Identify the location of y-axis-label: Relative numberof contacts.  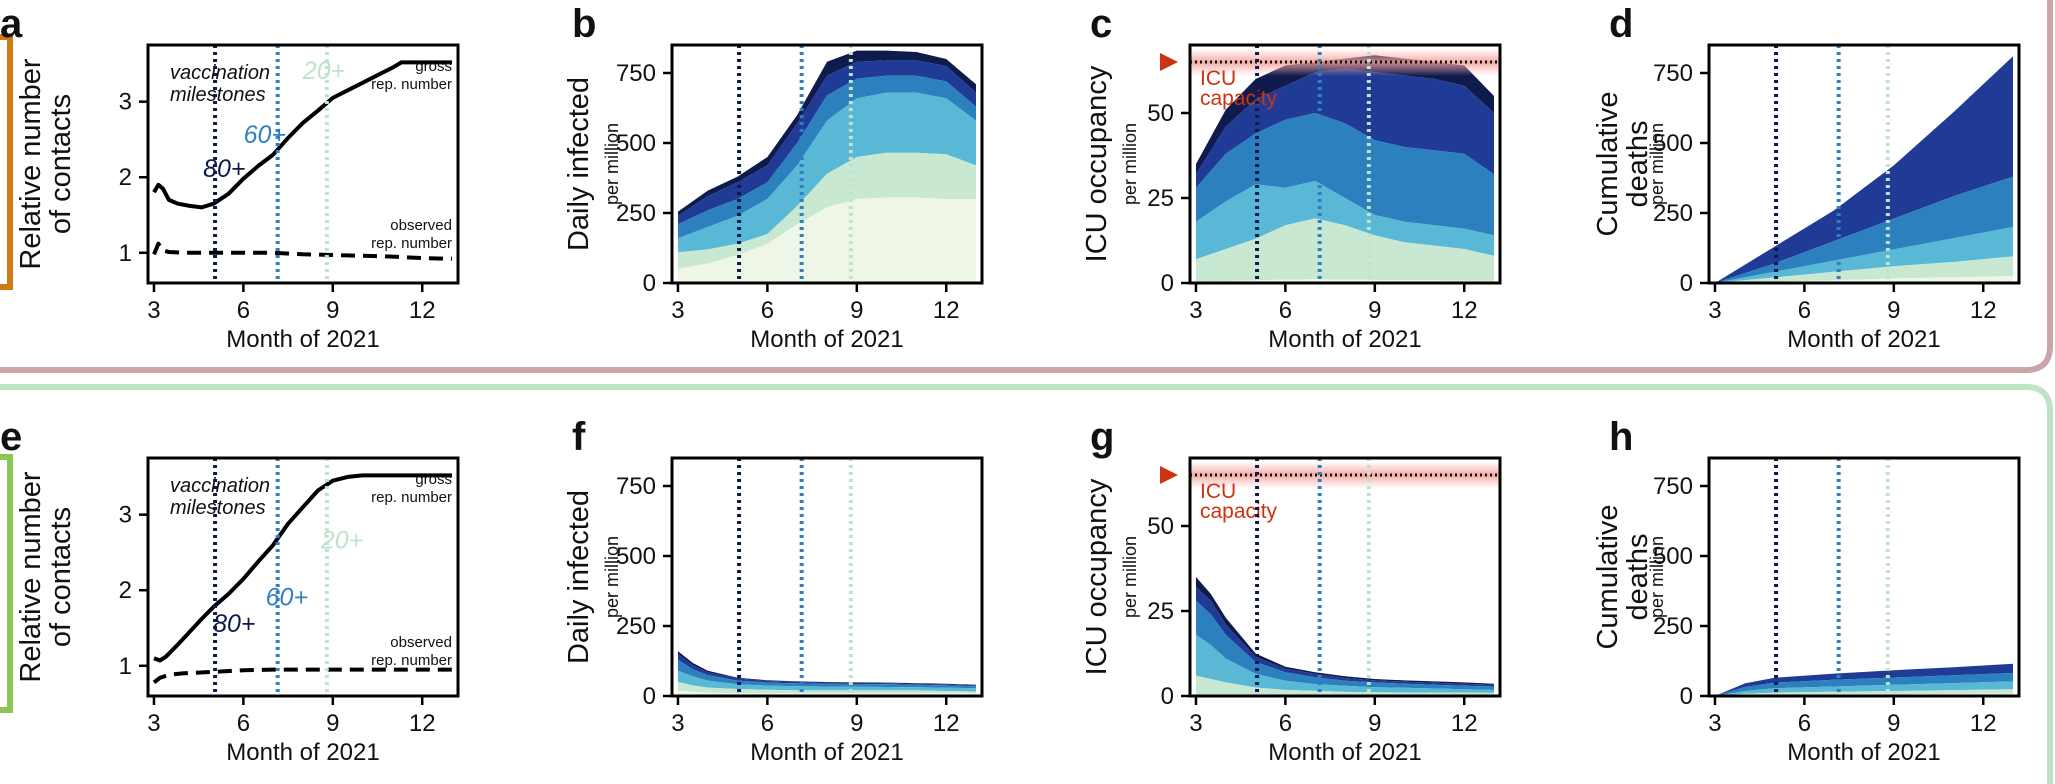
(46, 576).